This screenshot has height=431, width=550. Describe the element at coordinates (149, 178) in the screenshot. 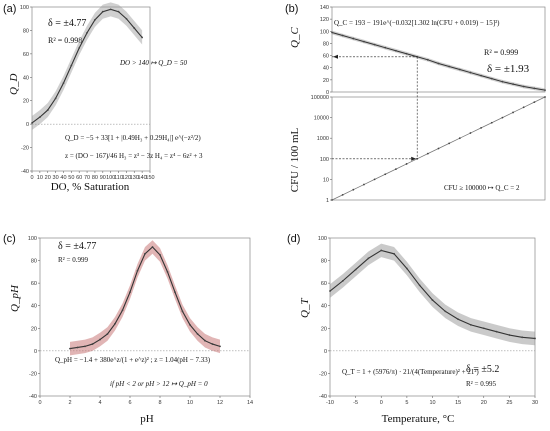

I see `x-tick-label: 150` at that location.